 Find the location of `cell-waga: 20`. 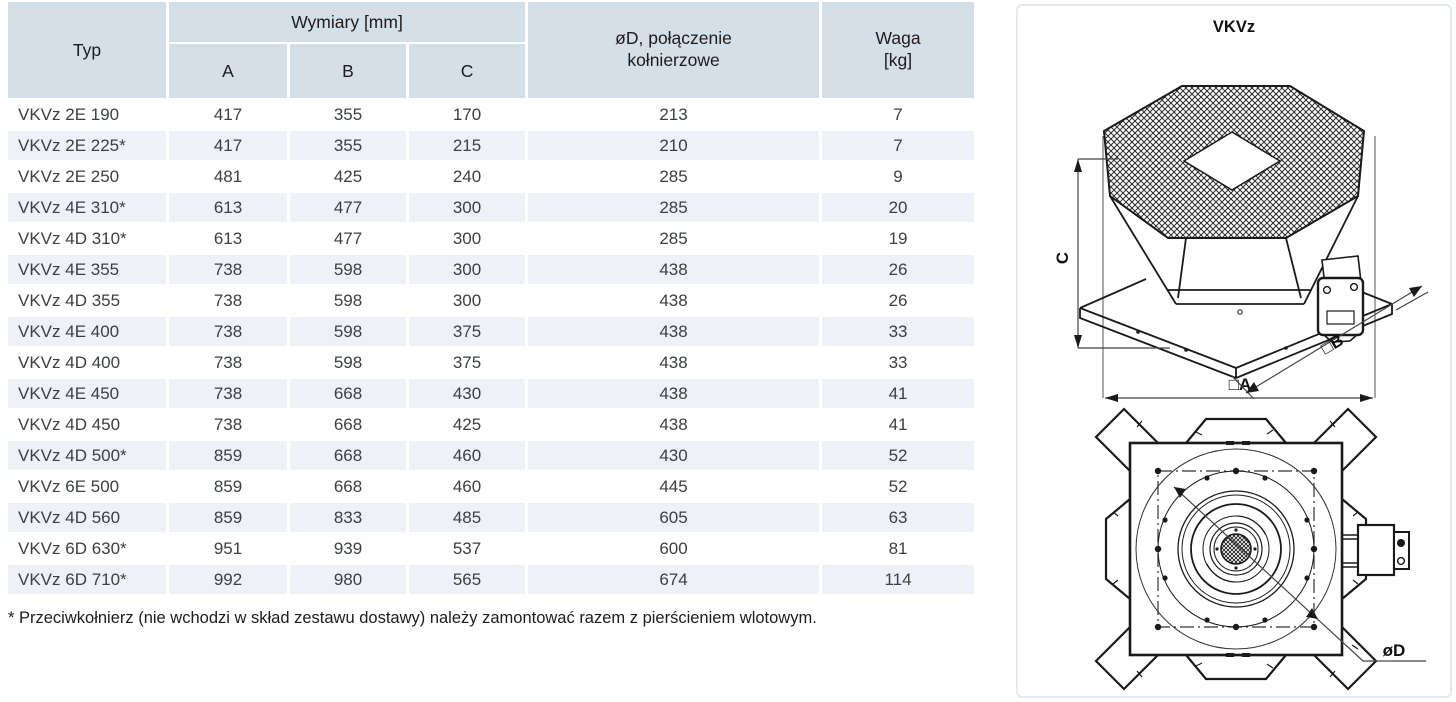

cell-waga: 20 is located at coordinates (898, 207).